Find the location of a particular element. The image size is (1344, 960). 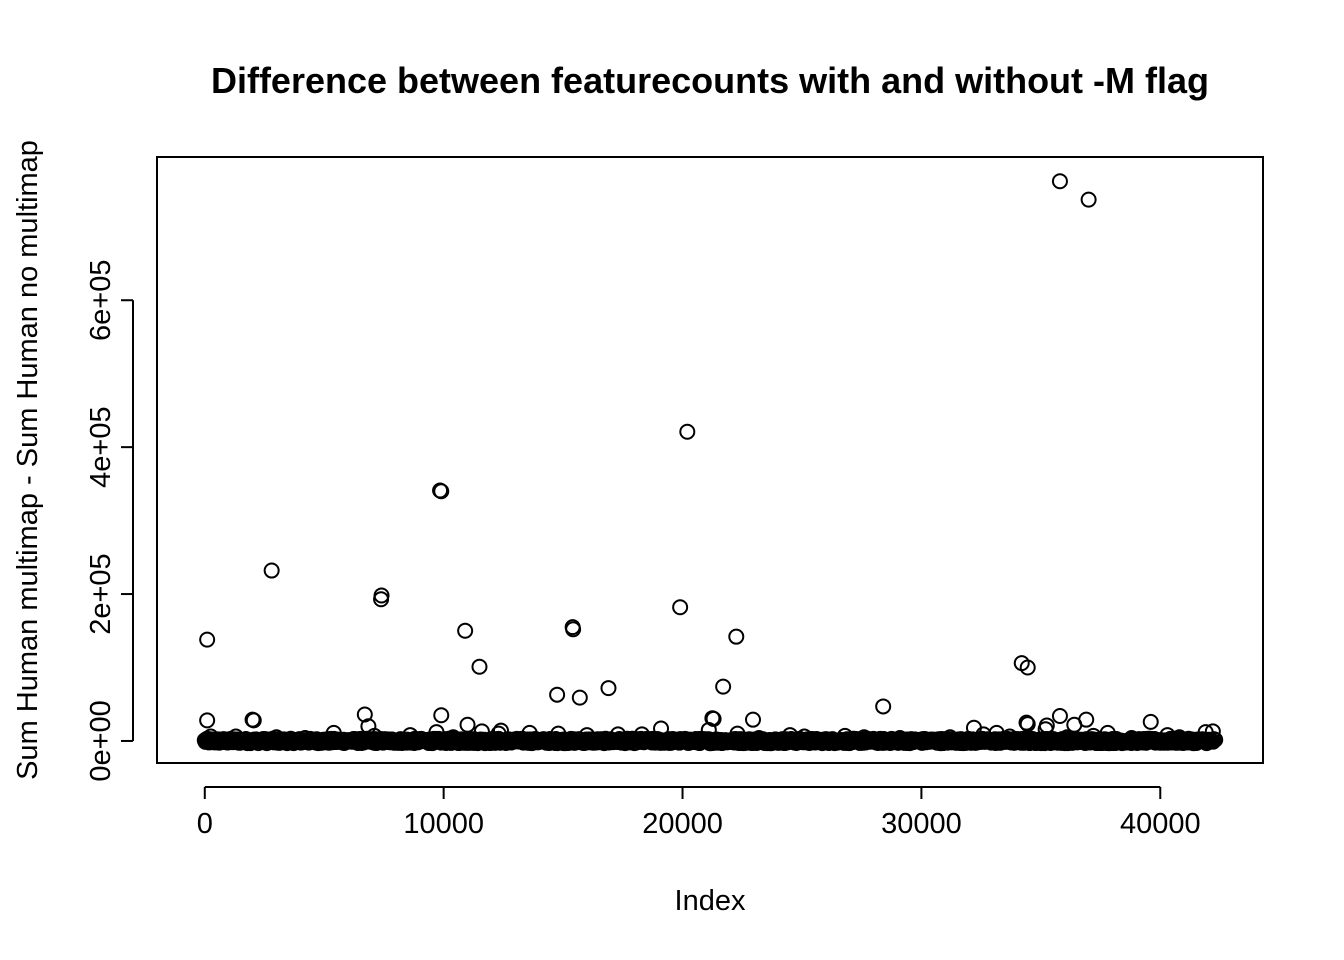

y-tick-label: 6e+05 is located at coordinates (101, 300).